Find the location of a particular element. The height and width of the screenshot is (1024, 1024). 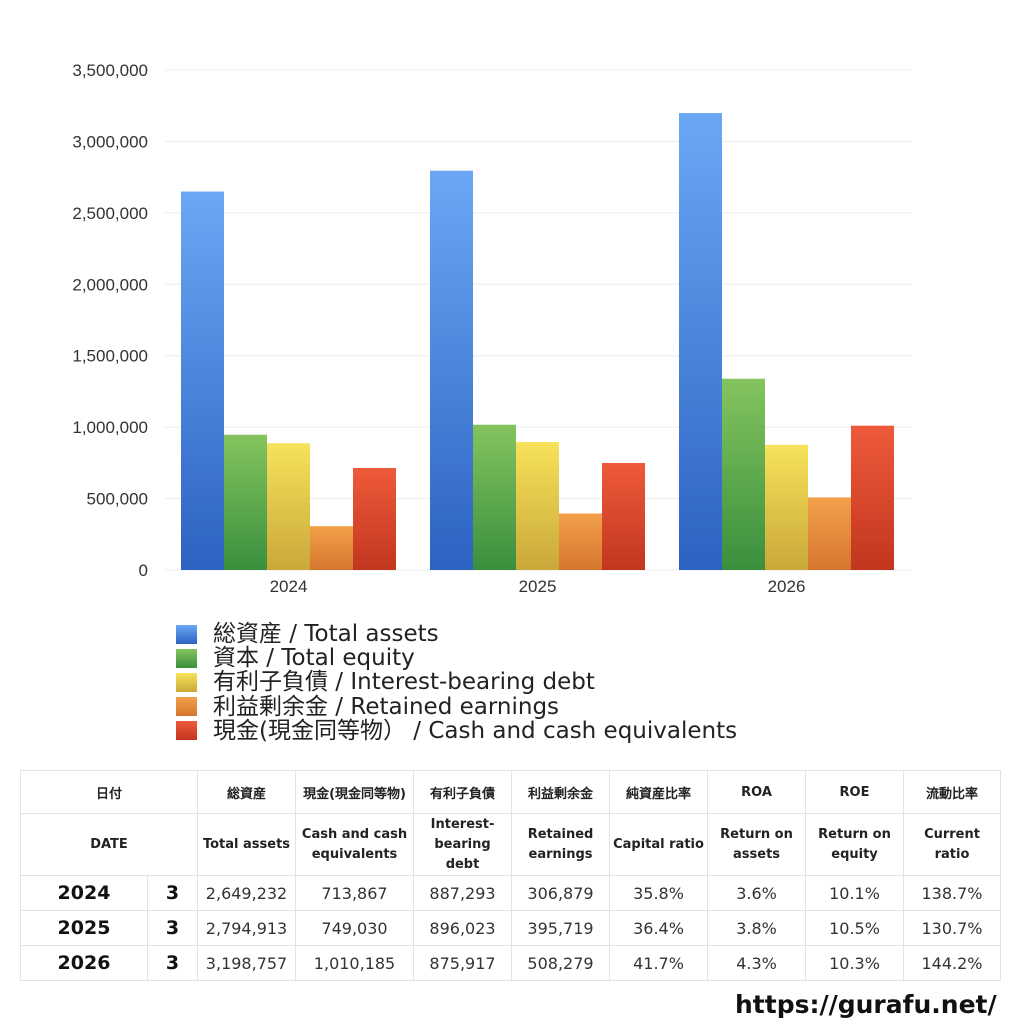

legend-item: 資本 / Total equity is located at coordinates (456, 658).